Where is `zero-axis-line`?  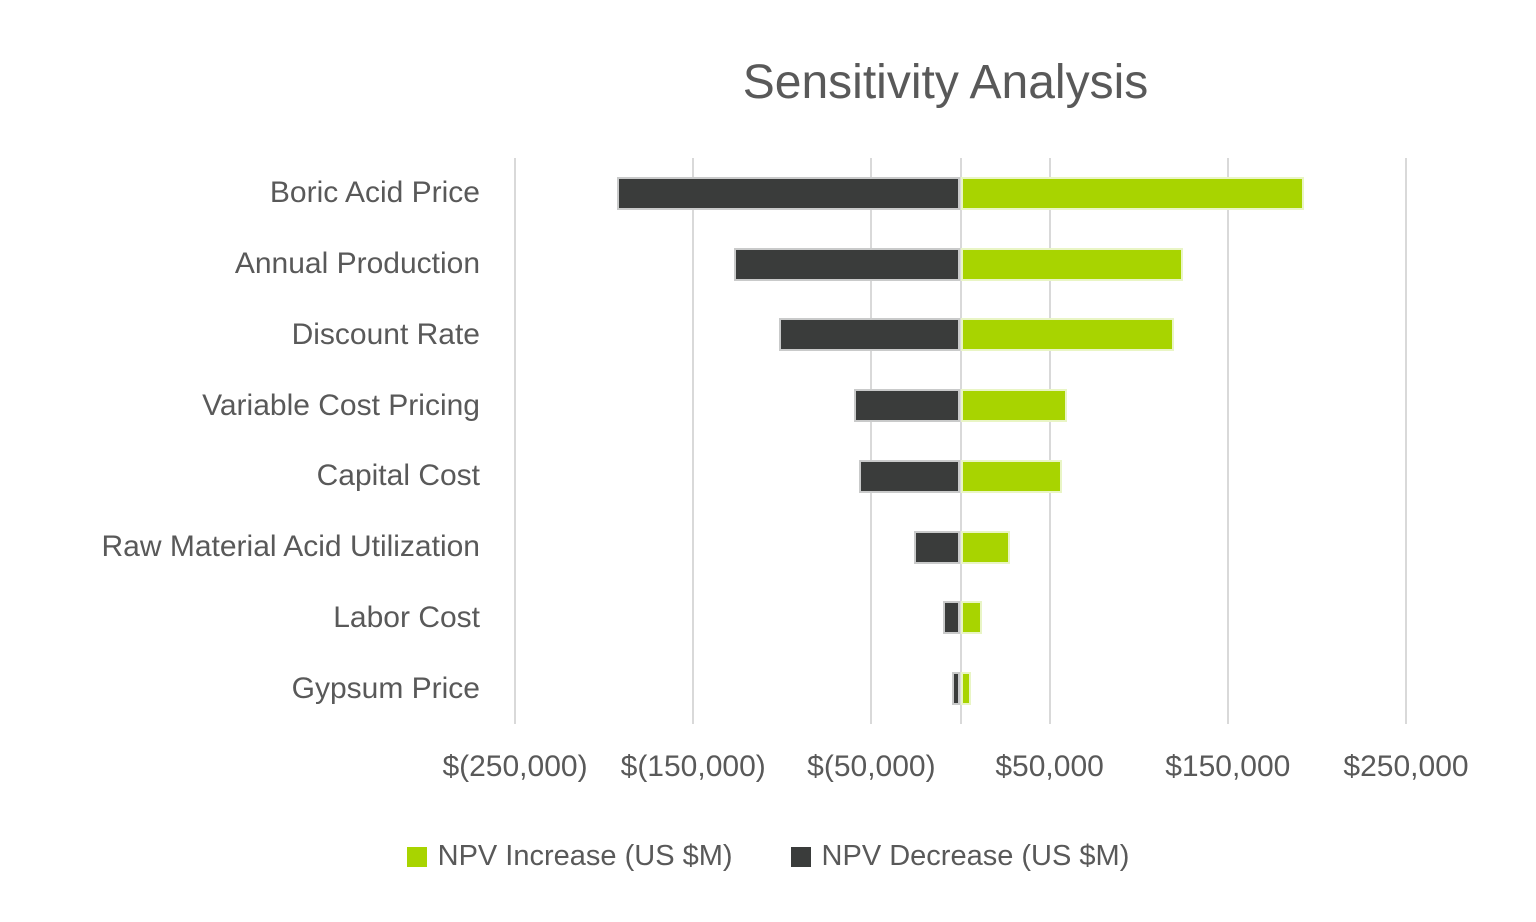 zero-axis-line is located at coordinates (960, 441).